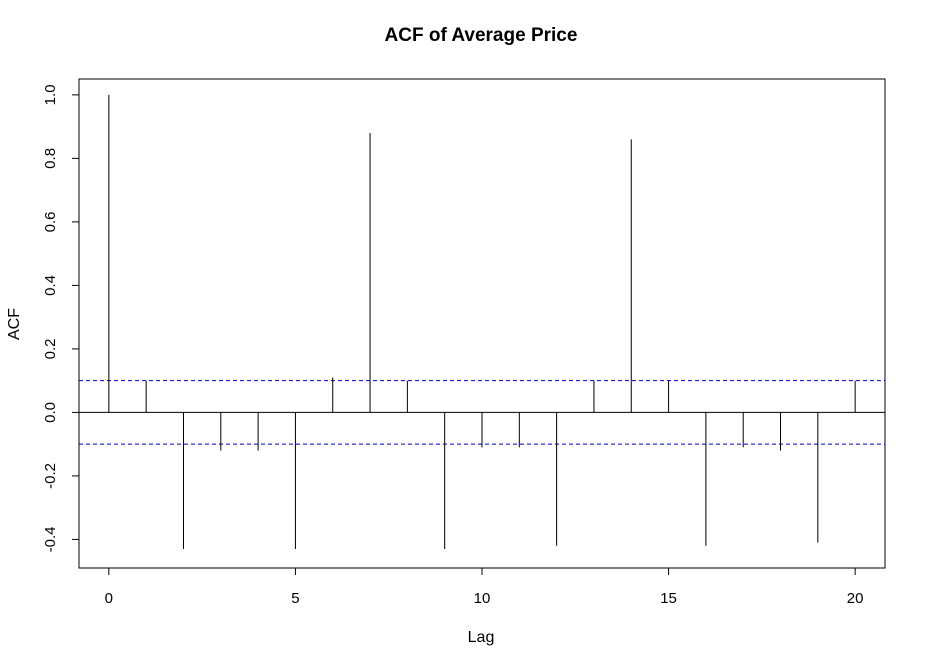  What do you see at coordinates (50, 539) in the screenshot?
I see `y-tick-label: -0.4` at bounding box center [50, 539].